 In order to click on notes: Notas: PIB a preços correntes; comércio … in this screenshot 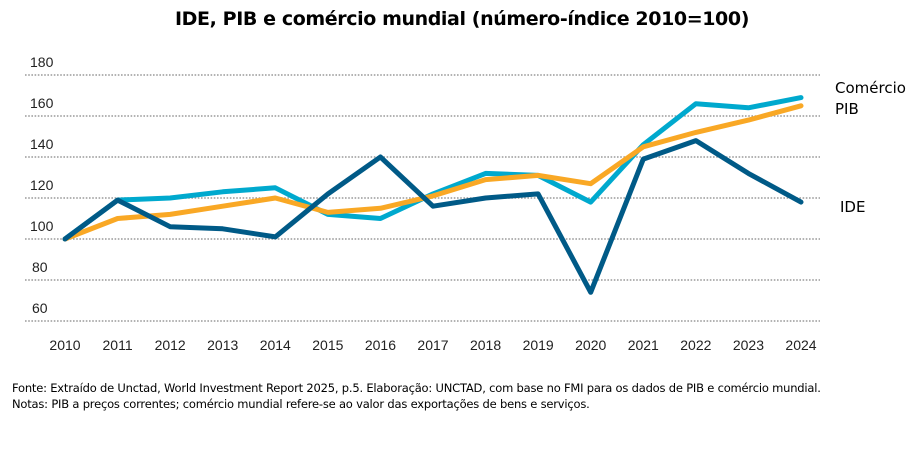, I will do `click(301, 404)`.